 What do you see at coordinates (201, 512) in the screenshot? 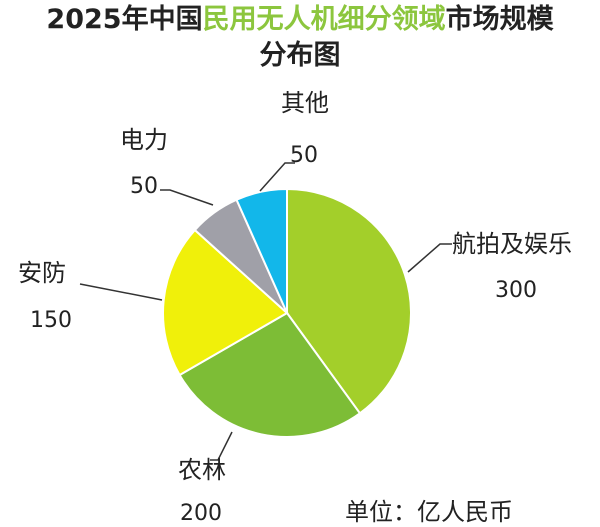
I see `slice-value-2: 200` at bounding box center [201, 512].